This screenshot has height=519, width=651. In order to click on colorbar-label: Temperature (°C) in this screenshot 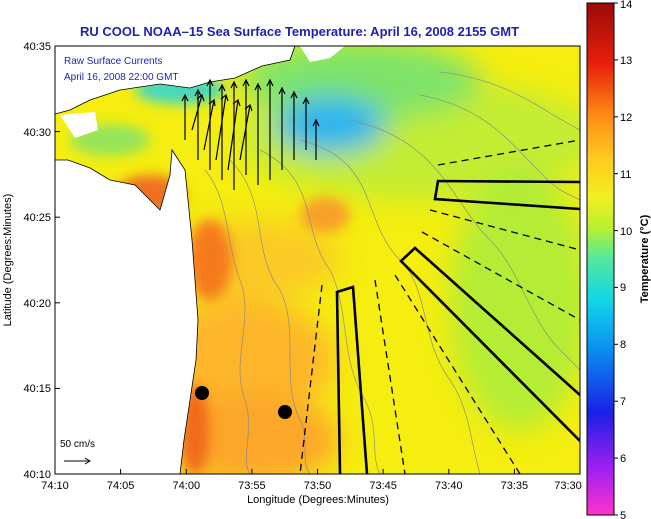, I will do `click(645, 258)`.